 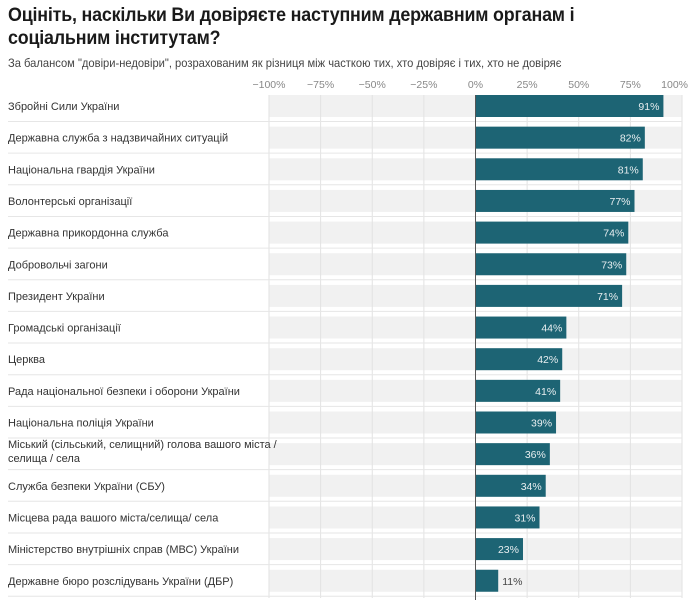 I want to click on row-label: Волонтерські організації, so click(x=70, y=202).